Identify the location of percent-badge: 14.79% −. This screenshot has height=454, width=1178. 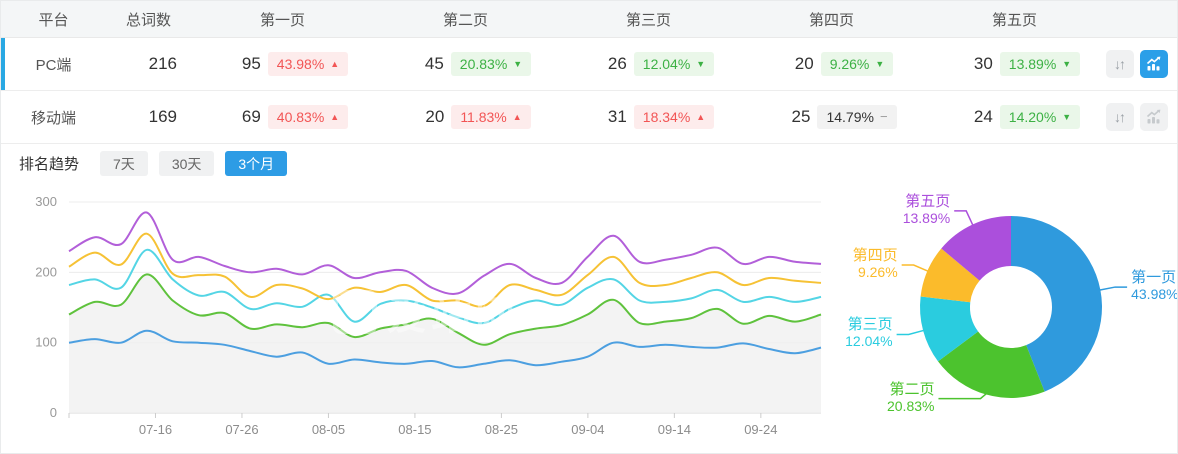
(857, 117).